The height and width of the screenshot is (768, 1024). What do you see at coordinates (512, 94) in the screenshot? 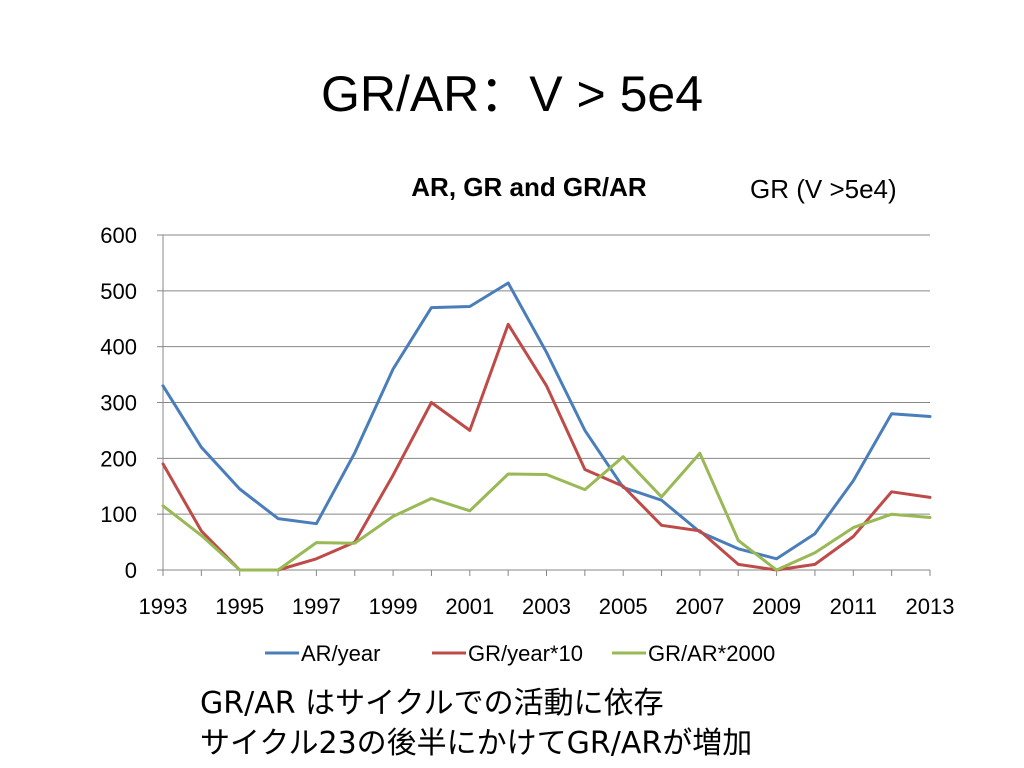
I see `slide-title: GR/AR：V > 5e4` at bounding box center [512, 94].